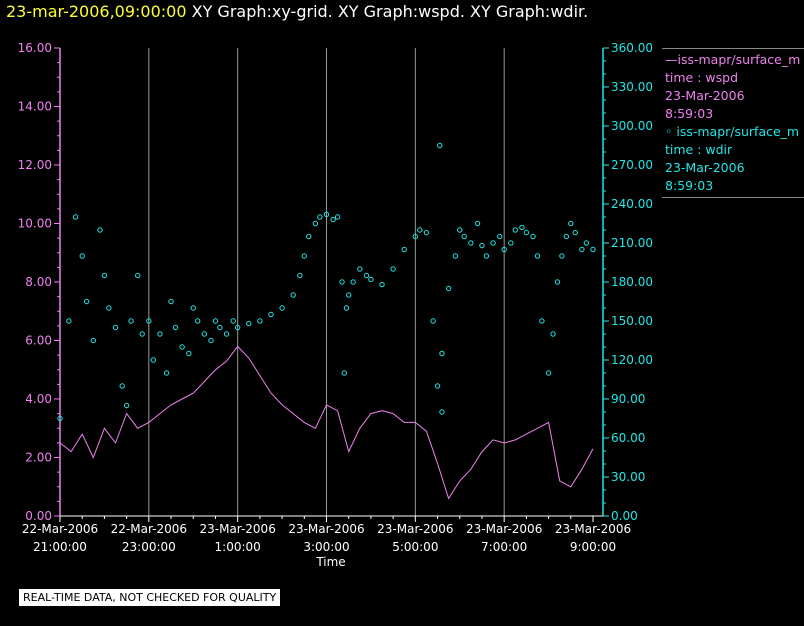  I want to click on right-y-tick-label: 60.00, so click(628, 438).